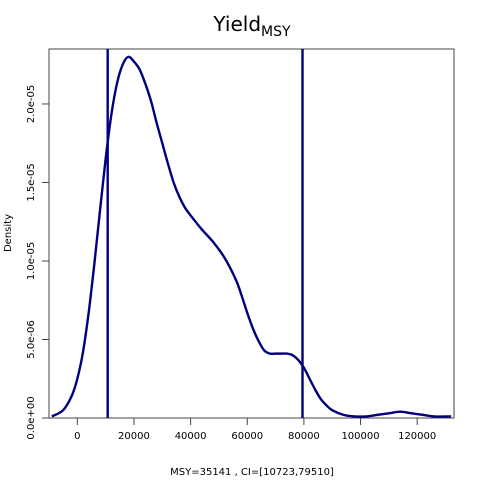 The width and height of the screenshot is (480, 480). What do you see at coordinates (255, 429) in the screenshot?
I see `x-axis: 0 20000 40000 60000 80000 100000 120000` at bounding box center [255, 429].